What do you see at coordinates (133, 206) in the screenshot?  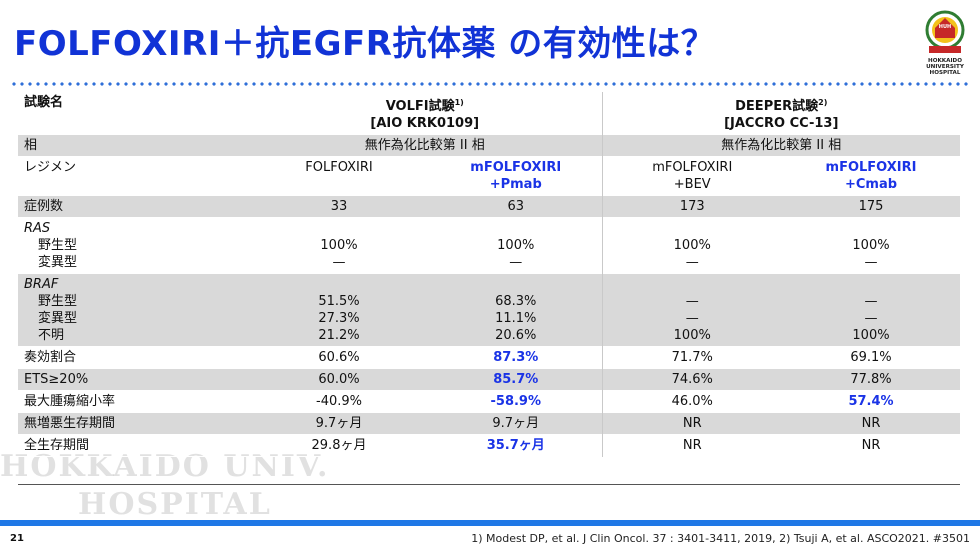 I see `n-label: 症例数` at bounding box center [133, 206].